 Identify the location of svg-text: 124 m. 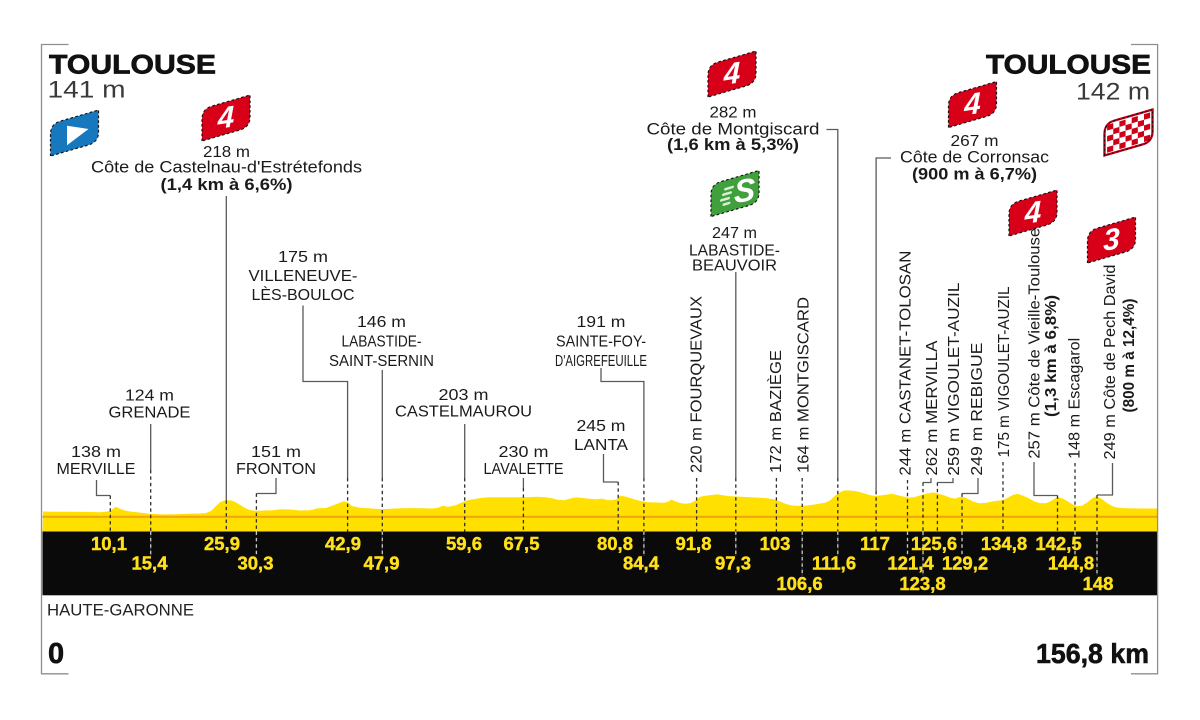
(149, 396).